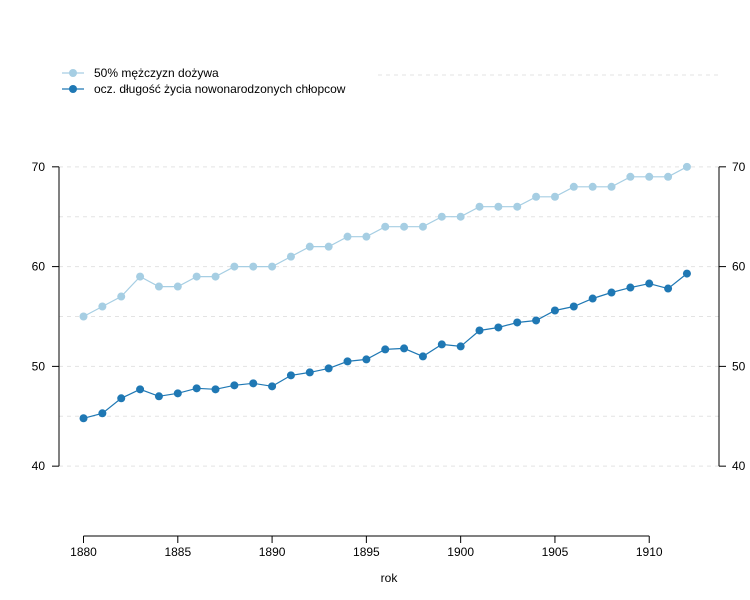  Describe the element at coordinates (156, 73) in the screenshot. I see `legend-label: 50% mężczyzn dożywa` at that location.